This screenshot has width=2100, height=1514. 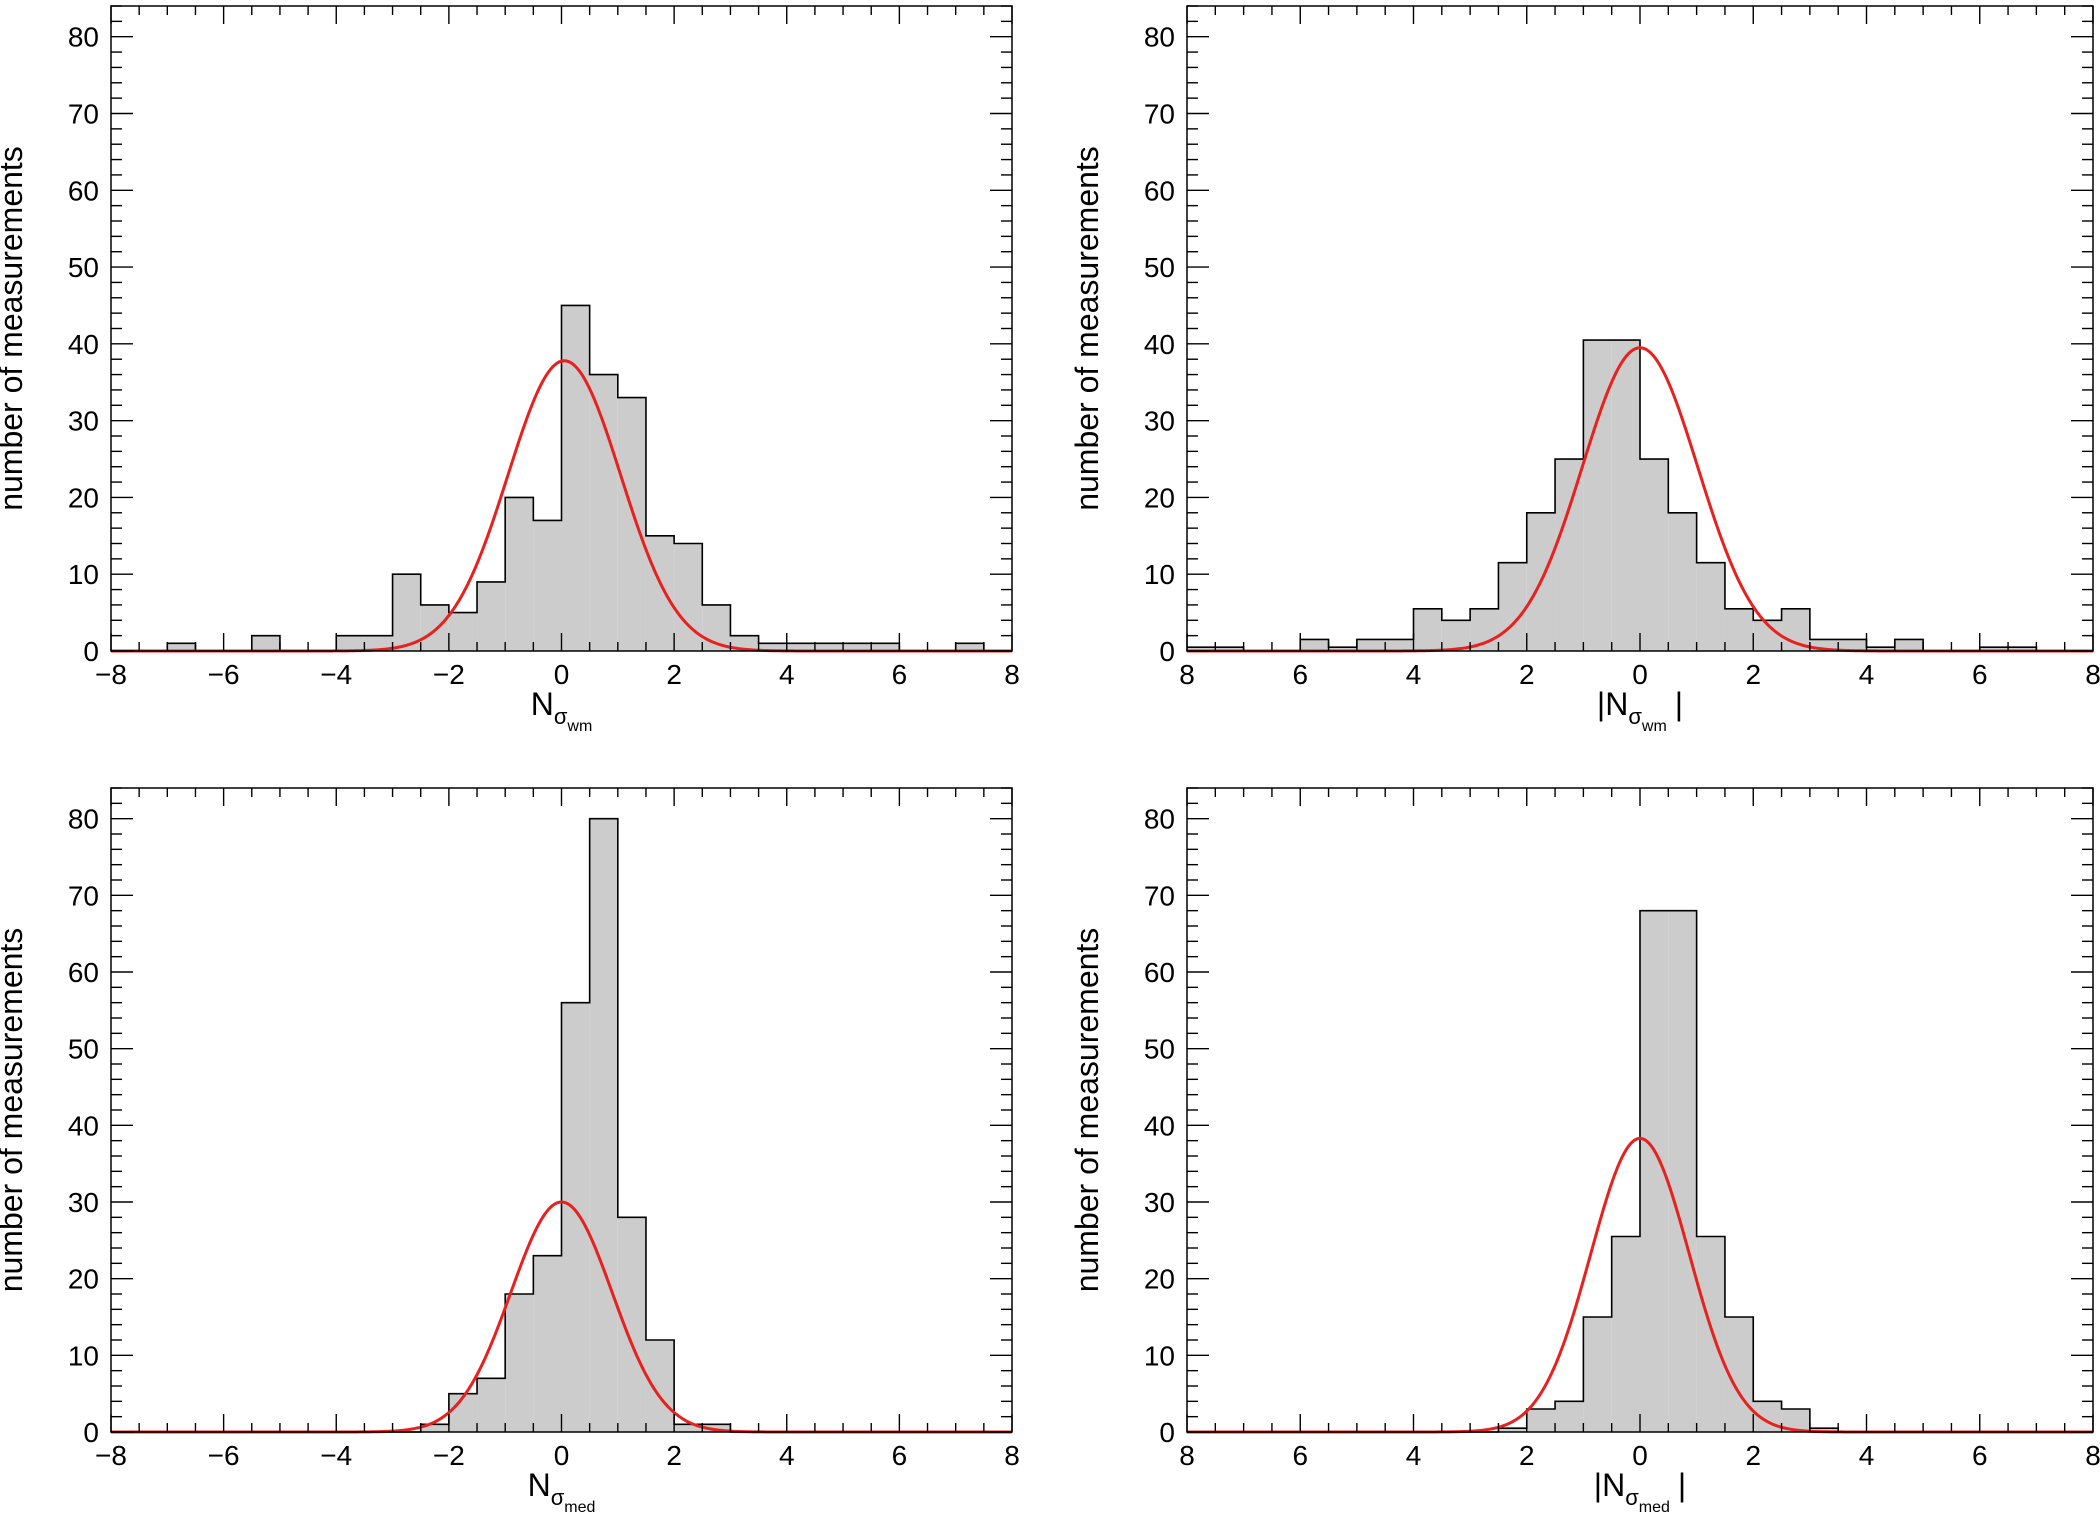 What do you see at coordinates (1159, 1279) in the screenshot?
I see `y-tick-label: 20` at bounding box center [1159, 1279].